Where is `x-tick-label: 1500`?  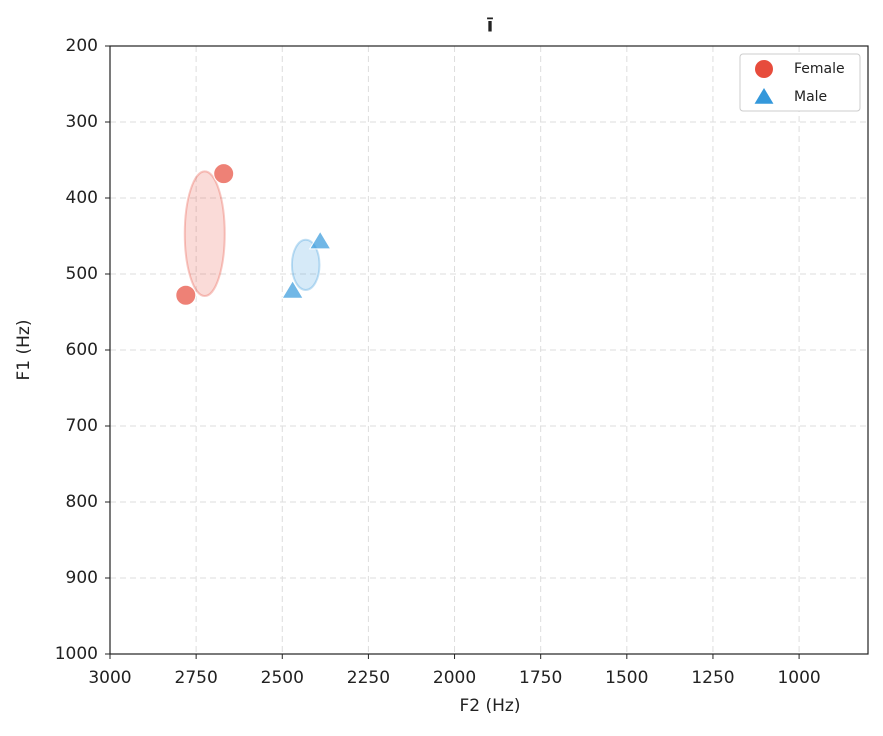 x-tick-label: 1500 is located at coordinates (626, 678).